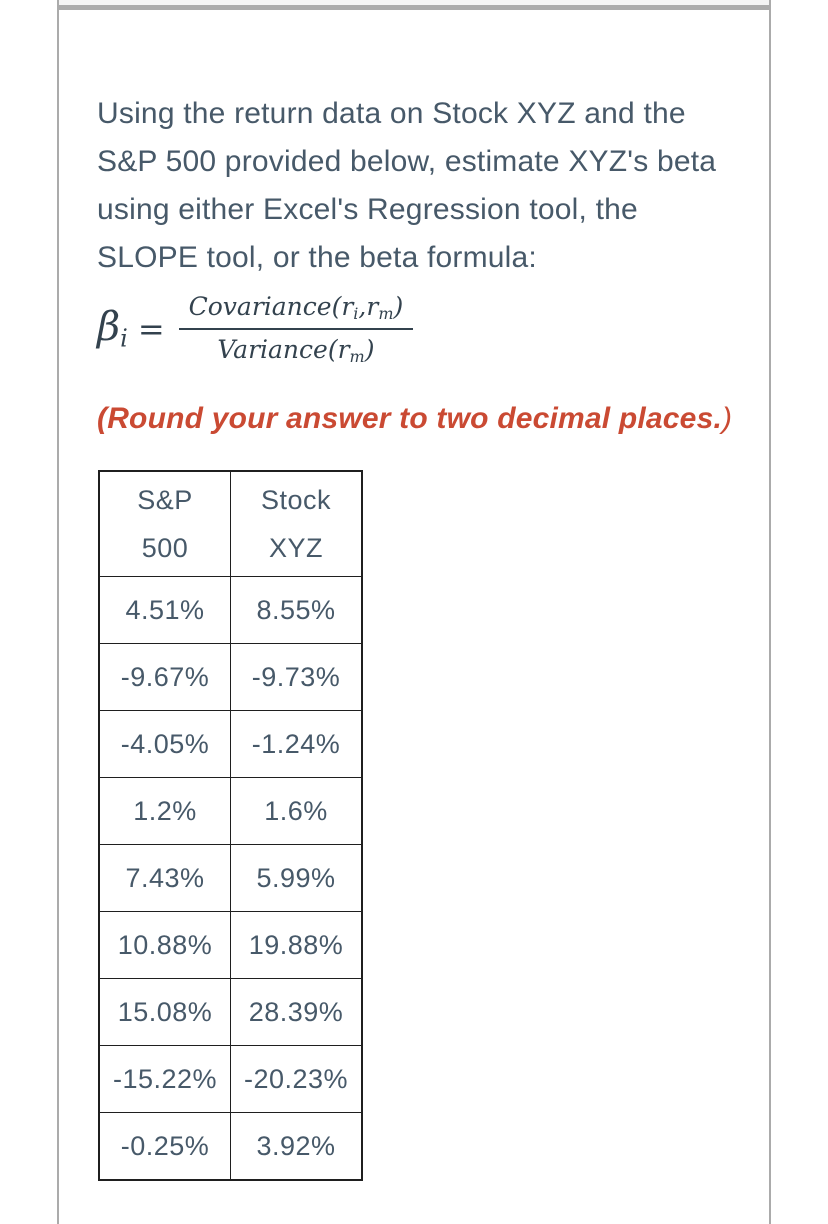  Describe the element at coordinates (296, 1079) in the screenshot. I see `table-cell: -20.23%` at that location.